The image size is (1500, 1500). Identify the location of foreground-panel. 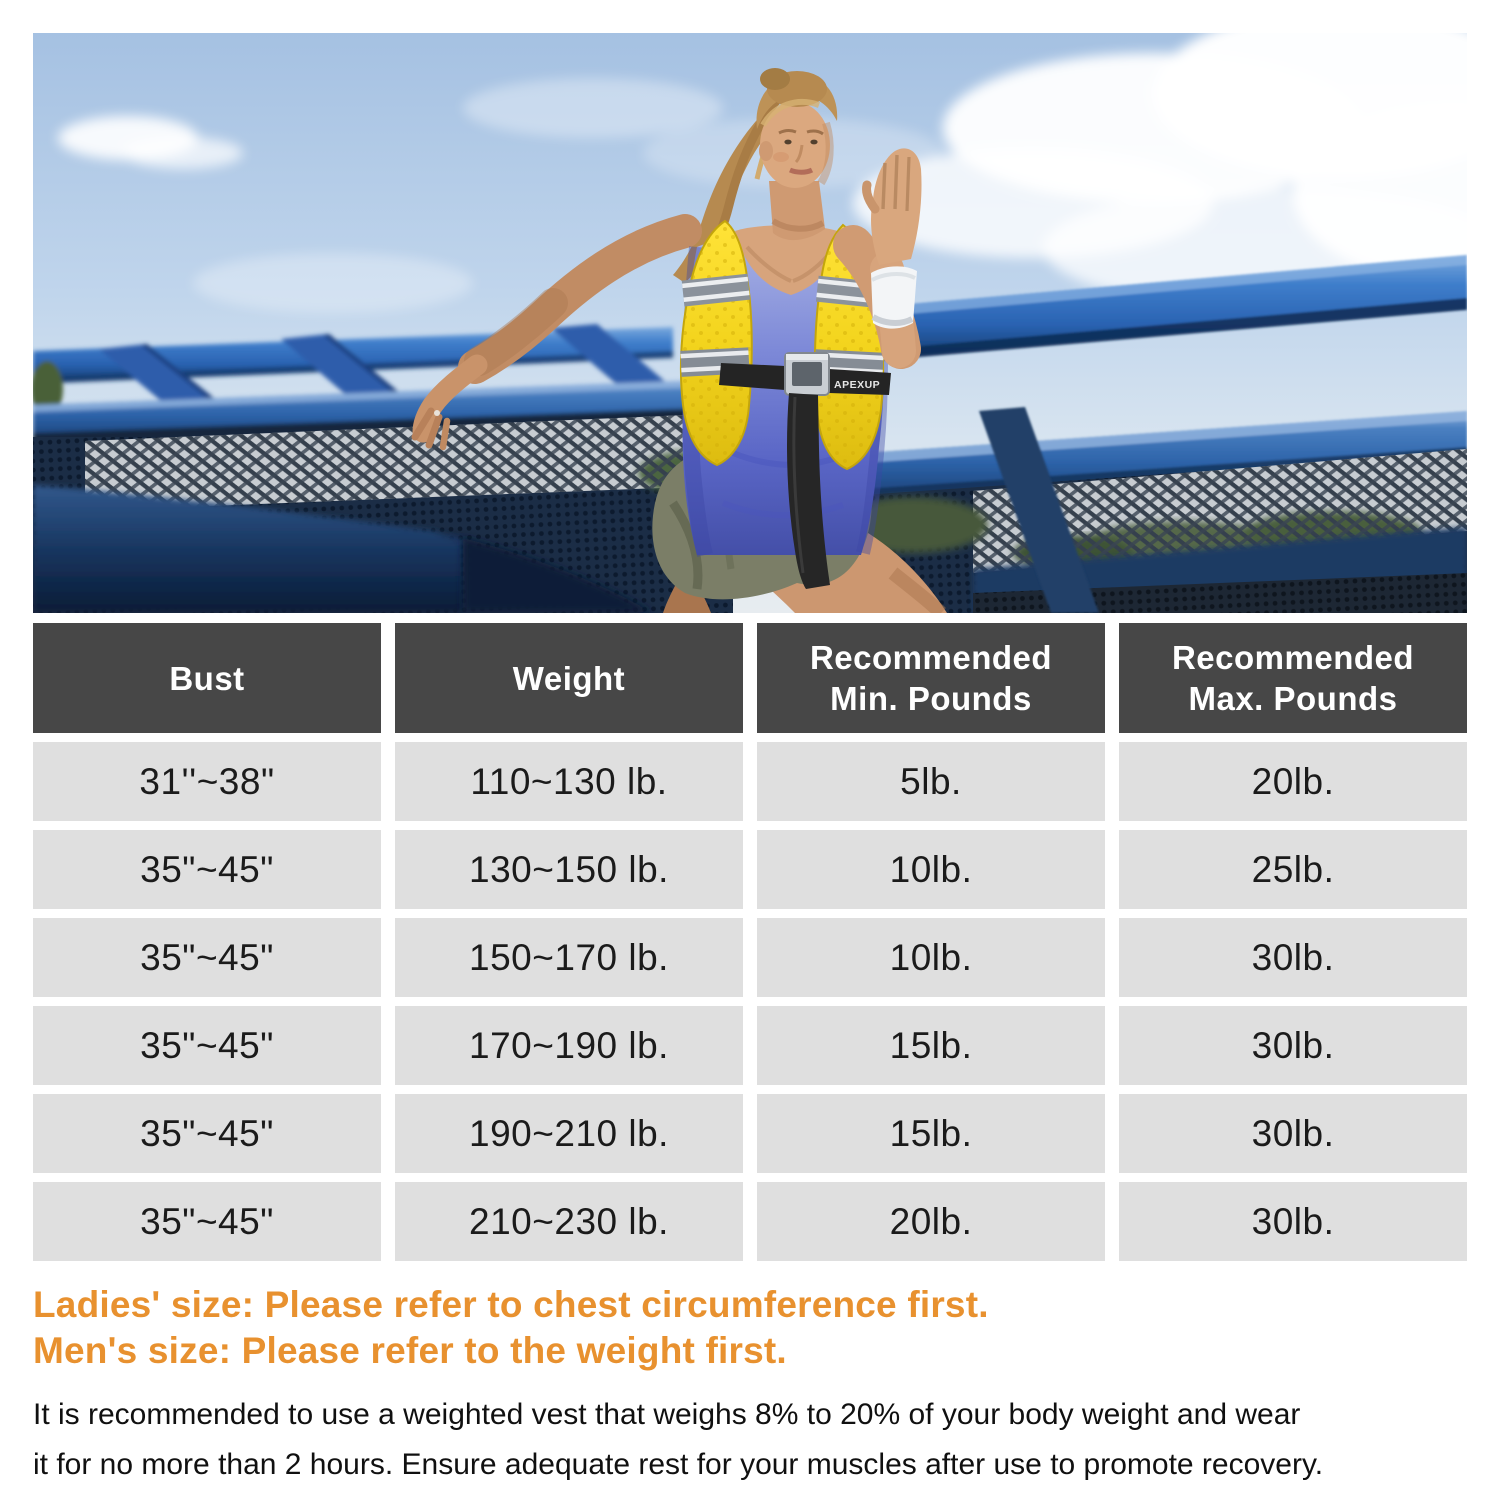
(343, 549).